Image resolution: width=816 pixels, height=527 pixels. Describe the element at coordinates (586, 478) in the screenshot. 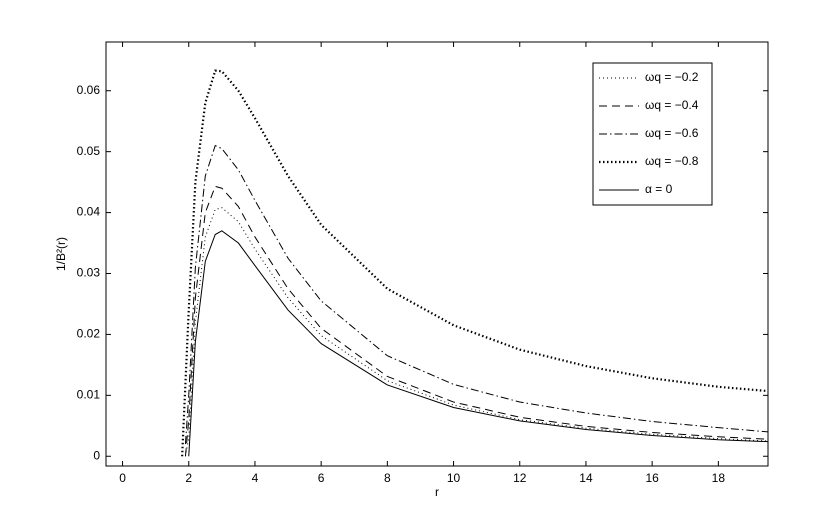

I see `x-tick-label: 14` at that location.